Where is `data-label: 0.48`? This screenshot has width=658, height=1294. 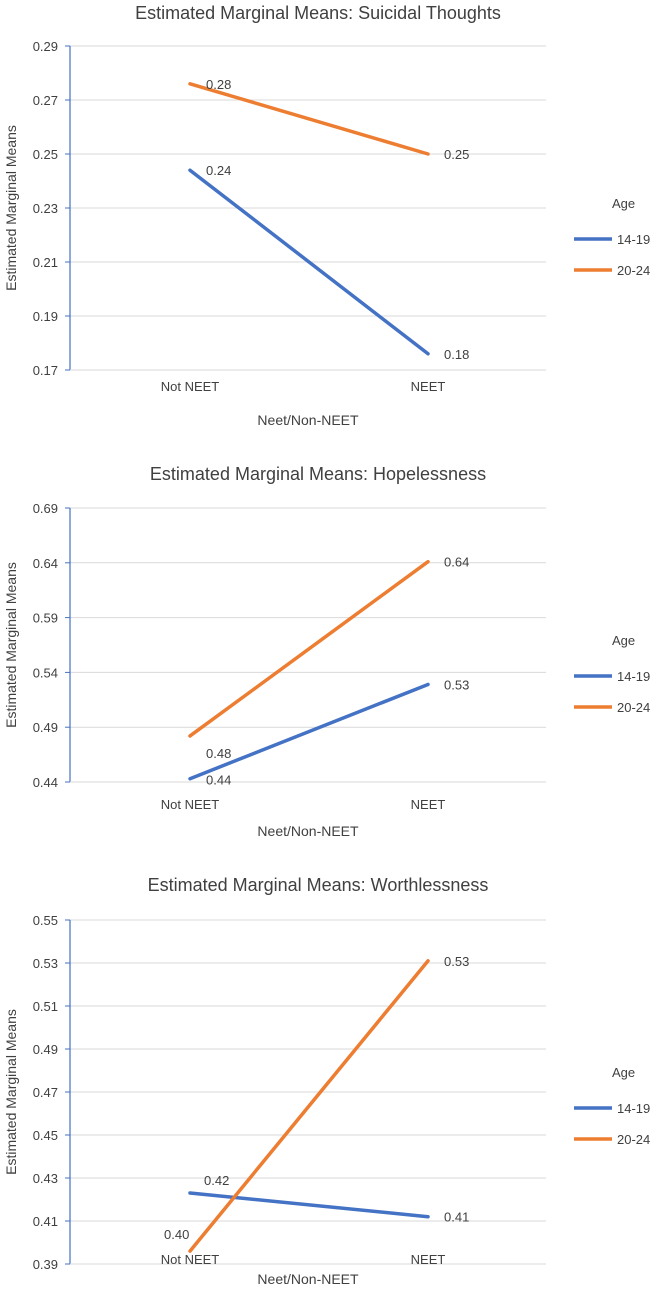
data-label: 0.48 is located at coordinates (218, 753).